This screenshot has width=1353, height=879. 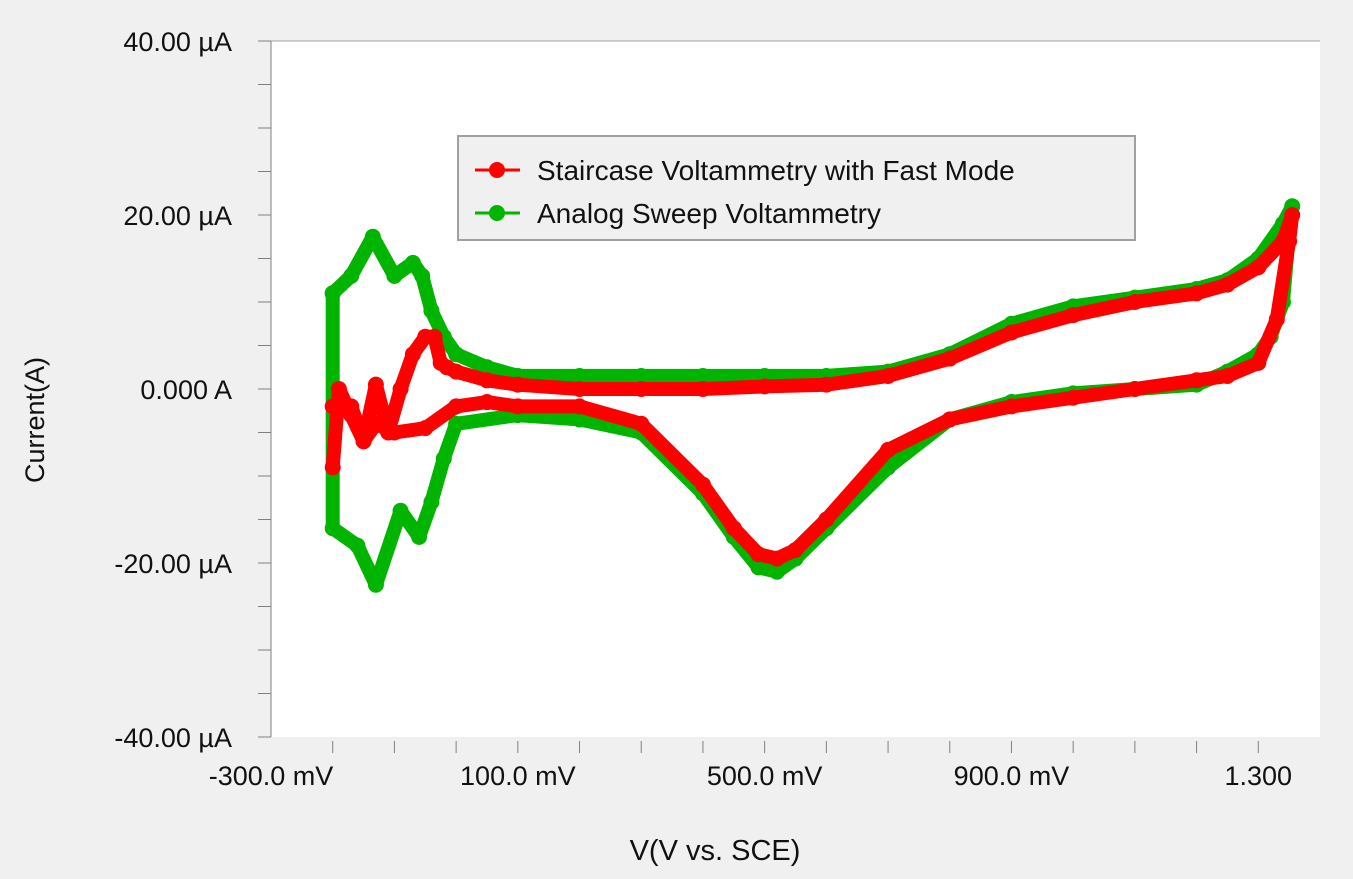 I want to click on y-tick-label: -40.00 µA, so click(x=173, y=738).